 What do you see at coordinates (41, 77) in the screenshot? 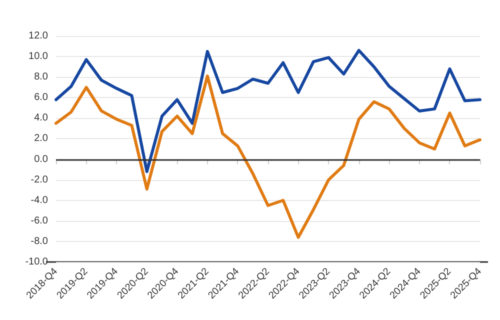
I see `y-tick-label: 8.0` at bounding box center [41, 77].